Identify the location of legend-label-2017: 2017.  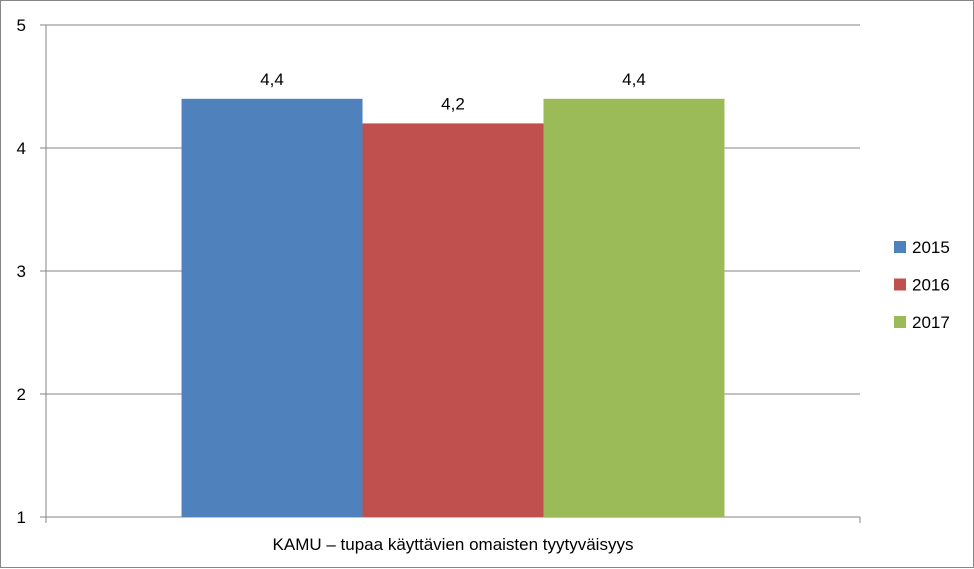
(931, 322).